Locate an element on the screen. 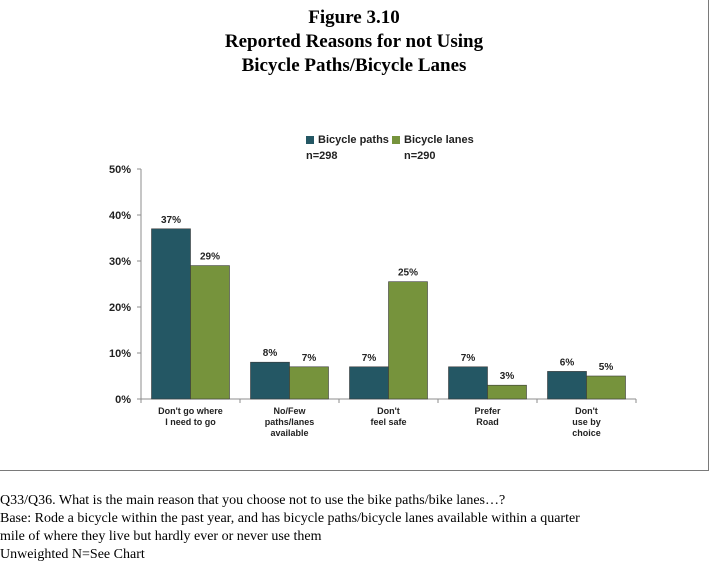 The height and width of the screenshot is (573, 710). category-label: paths/lanes is located at coordinates (290, 422).